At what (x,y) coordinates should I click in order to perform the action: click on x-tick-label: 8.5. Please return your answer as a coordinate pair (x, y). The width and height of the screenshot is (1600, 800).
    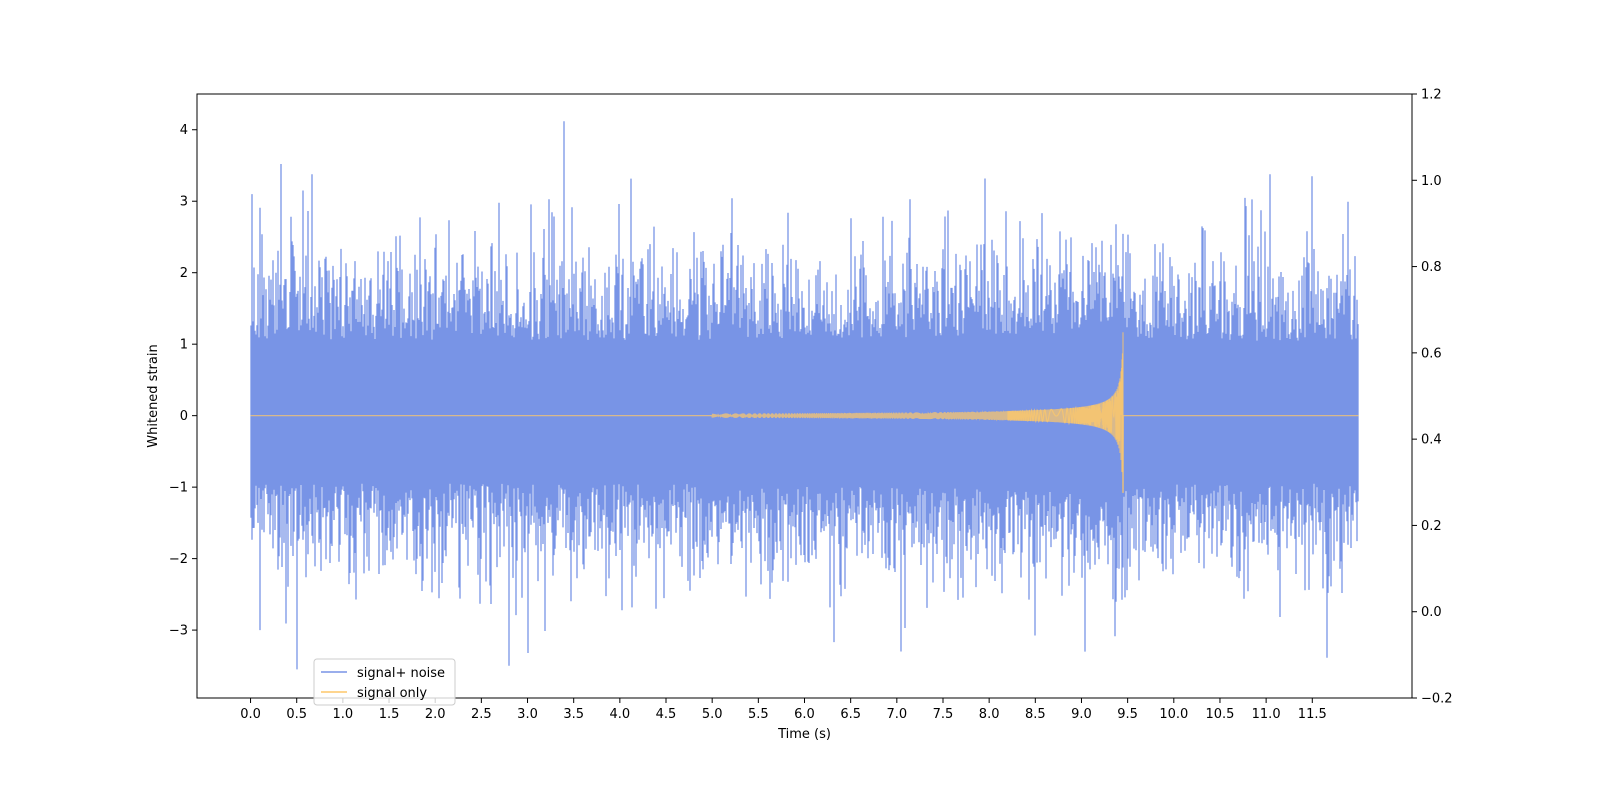
    Looking at the image, I should click on (1035, 714).